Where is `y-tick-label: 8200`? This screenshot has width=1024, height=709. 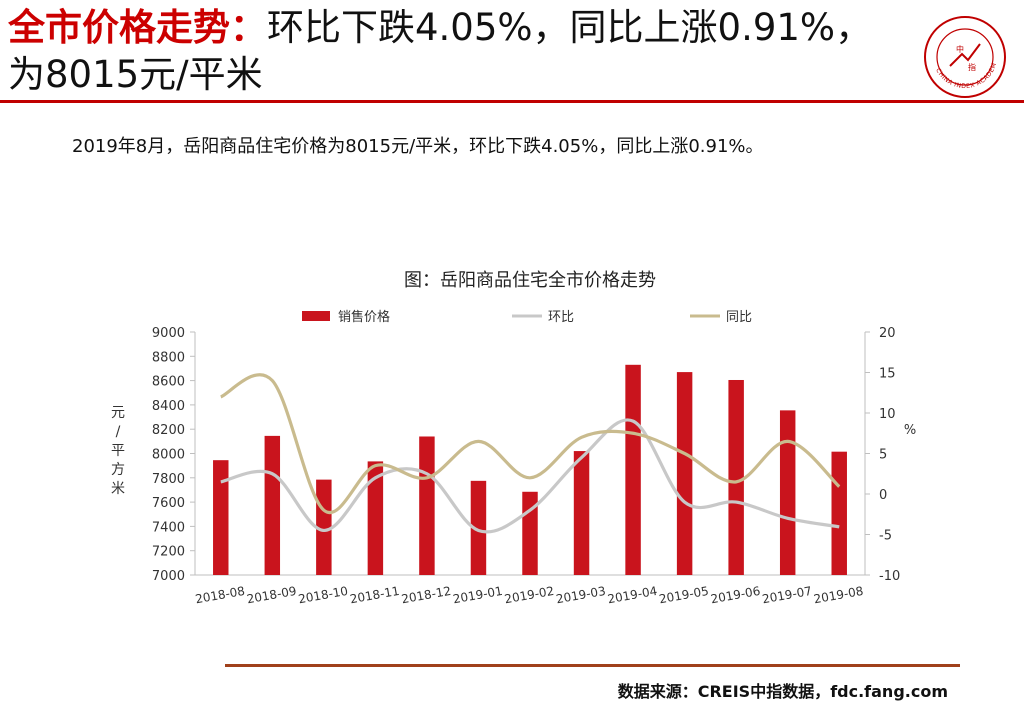 y-tick-label: 8200 is located at coordinates (168, 430).